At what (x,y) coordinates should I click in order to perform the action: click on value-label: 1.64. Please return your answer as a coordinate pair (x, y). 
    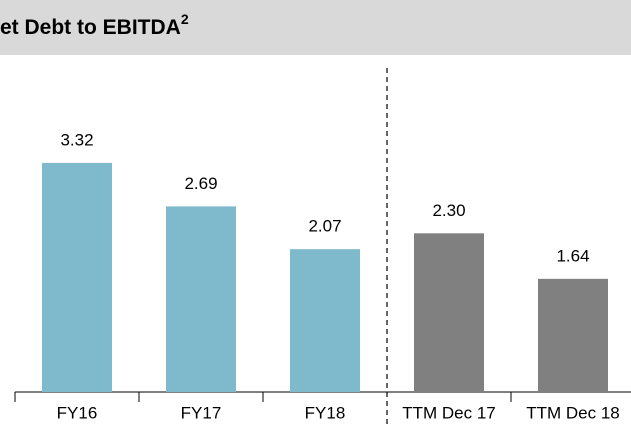
    Looking at the image, I should click on (572, 255).